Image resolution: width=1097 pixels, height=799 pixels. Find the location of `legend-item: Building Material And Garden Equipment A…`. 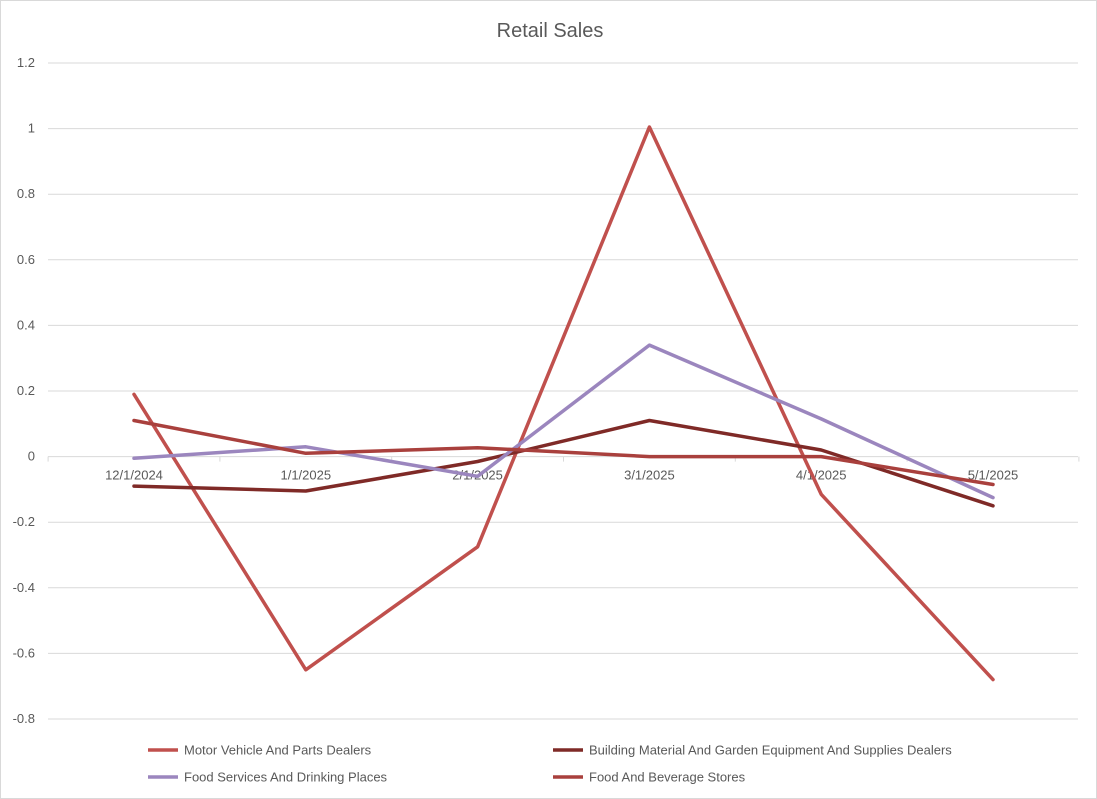

legend-item: Building Material And Garden Equipment A… is located at coordinates (752, 750).